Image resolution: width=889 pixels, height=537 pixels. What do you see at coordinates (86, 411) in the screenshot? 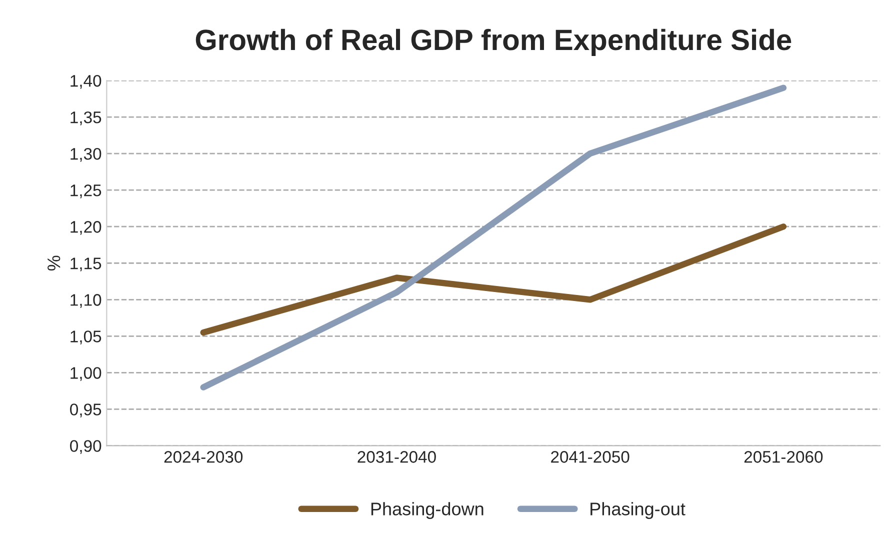
I see `y-tick-label: 0,95` at bounding box center [86, 411].